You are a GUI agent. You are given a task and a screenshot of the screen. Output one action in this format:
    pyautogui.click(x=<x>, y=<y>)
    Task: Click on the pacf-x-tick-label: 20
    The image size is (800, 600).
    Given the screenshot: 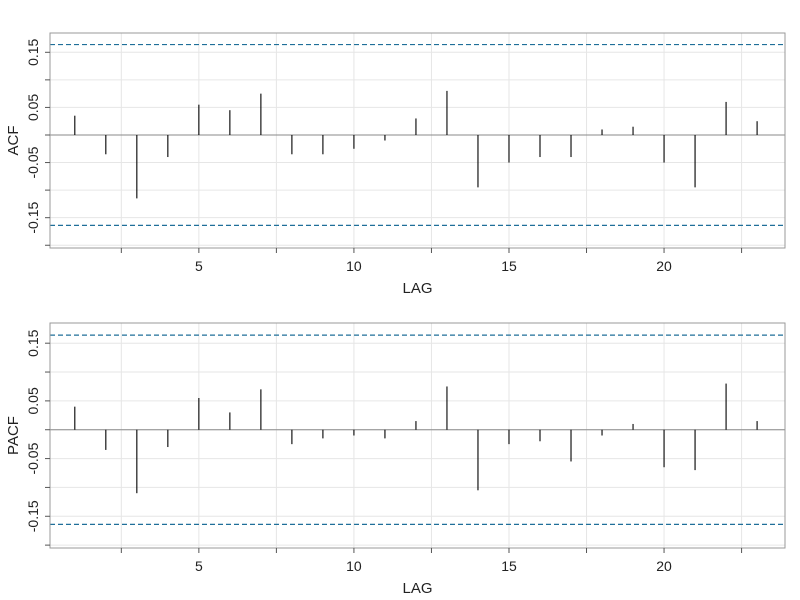 What is the action you would take?
    pyautogui.click(x=664, y=566)
    